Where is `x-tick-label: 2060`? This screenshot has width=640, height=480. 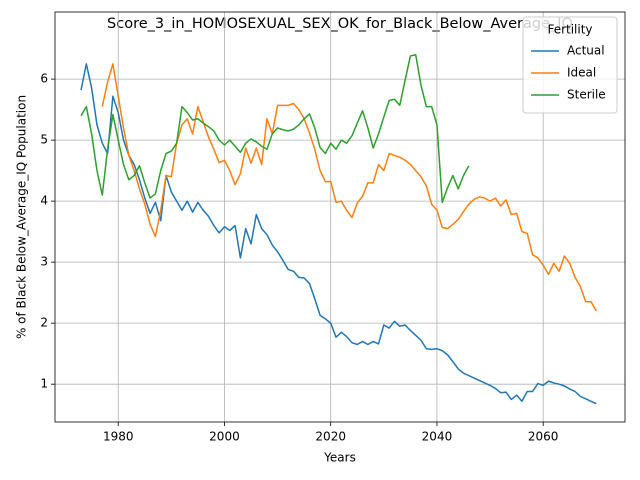
x-tick-label: 2060 is located at coordinates (543, 437).